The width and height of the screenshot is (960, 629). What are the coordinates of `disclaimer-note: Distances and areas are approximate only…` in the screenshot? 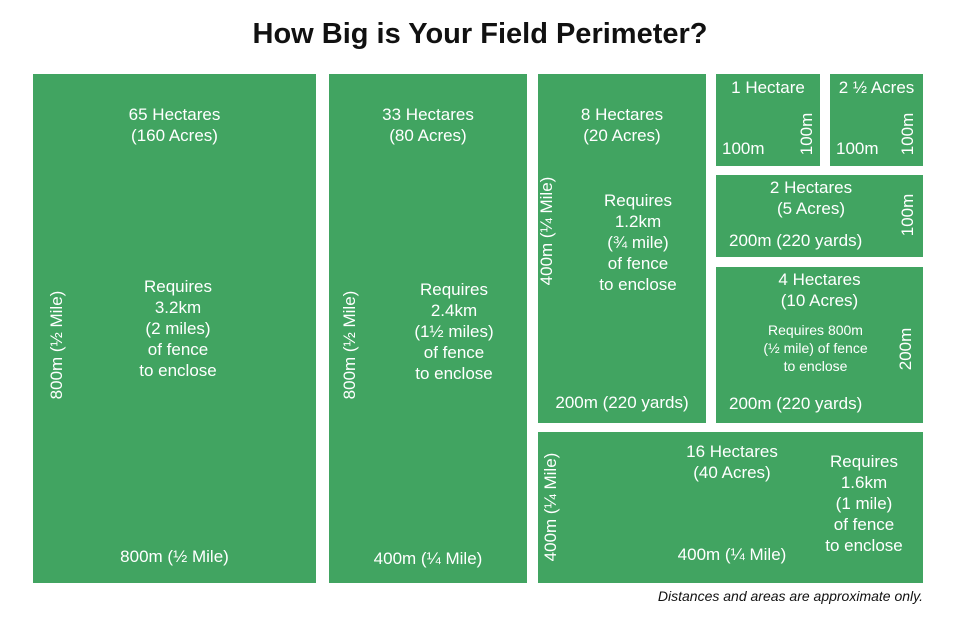 It's located at (790, 596).